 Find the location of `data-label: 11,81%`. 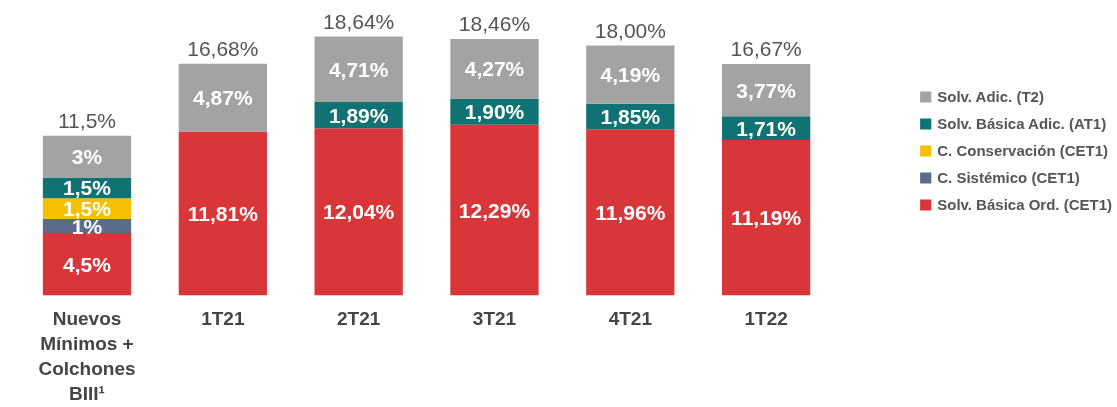

data-label: 11,81% is located at coordinates (223, 213).